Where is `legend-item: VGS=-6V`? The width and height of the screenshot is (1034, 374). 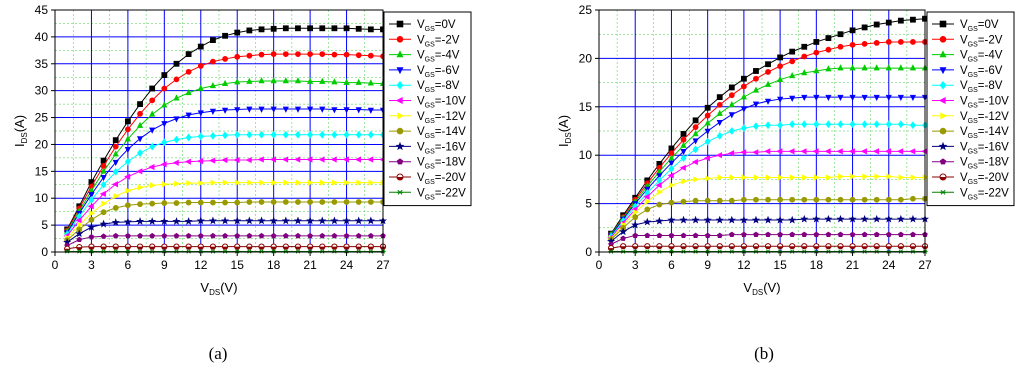
legend-item: VGS=-6V is located at coordinates (424, 72).